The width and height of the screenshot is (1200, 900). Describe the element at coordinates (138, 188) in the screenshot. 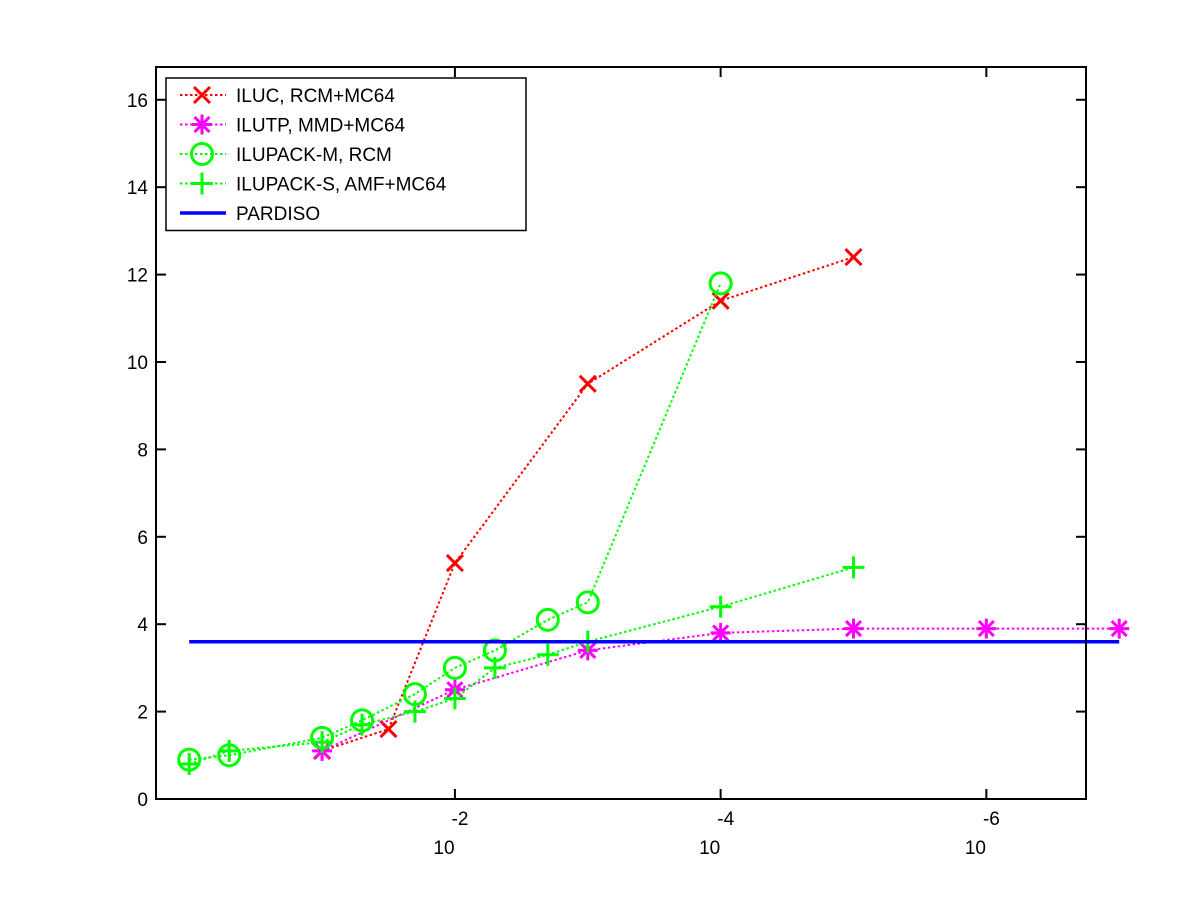

I see `y-tick-label-7: 14` at that location.